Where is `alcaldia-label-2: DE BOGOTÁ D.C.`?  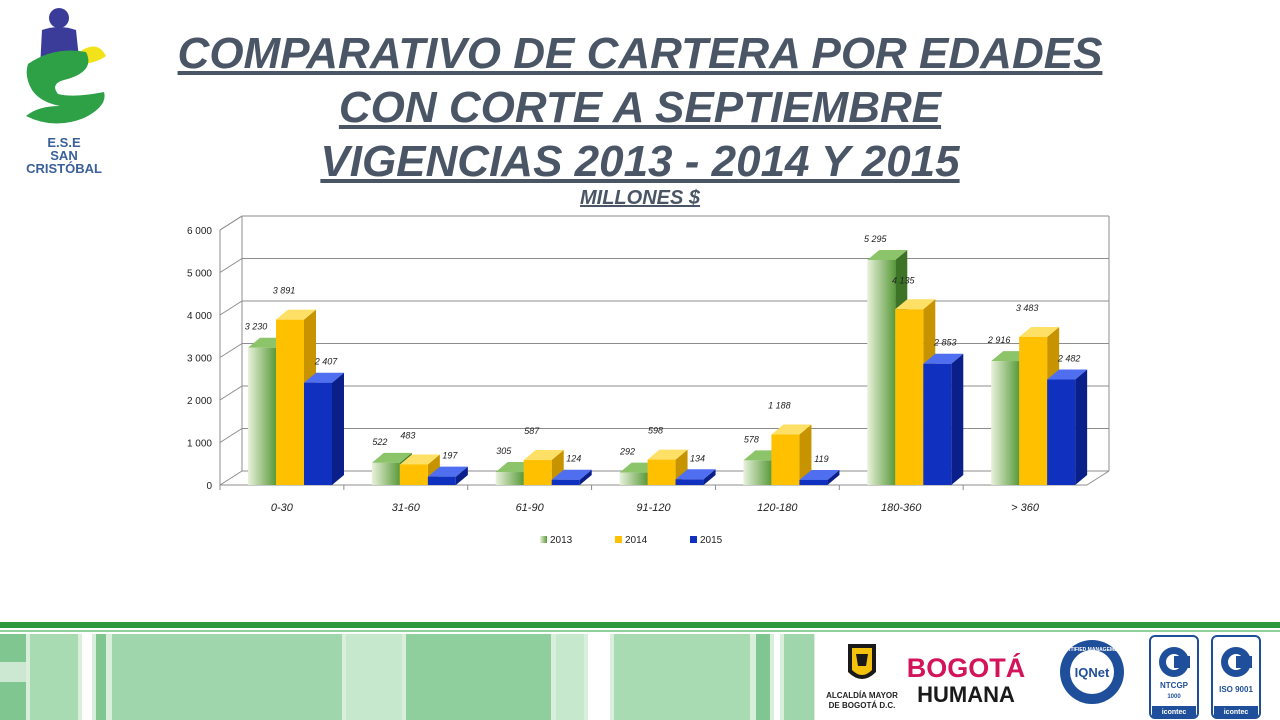 alcaldia-label-2: DE BOGOTÁ D.C. is located at coordinates (862, 705).